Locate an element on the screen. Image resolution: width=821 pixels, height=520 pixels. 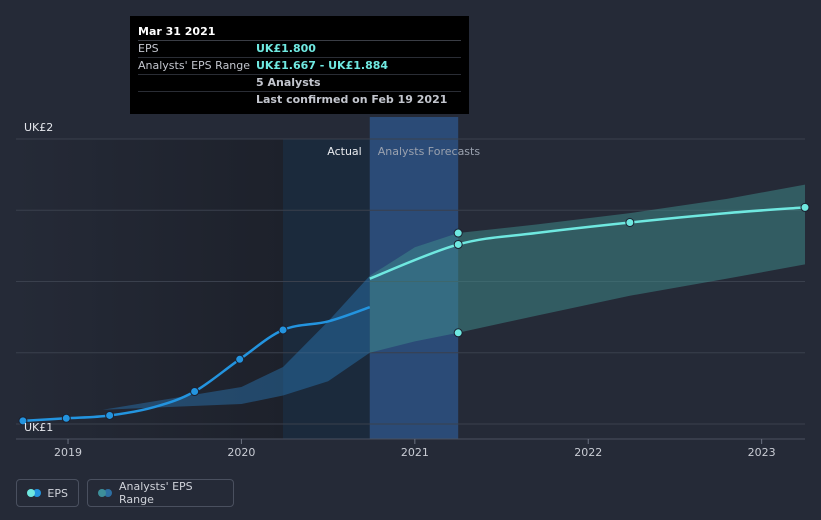
tooltip-label: EPS is located at coordinates (148, 48).